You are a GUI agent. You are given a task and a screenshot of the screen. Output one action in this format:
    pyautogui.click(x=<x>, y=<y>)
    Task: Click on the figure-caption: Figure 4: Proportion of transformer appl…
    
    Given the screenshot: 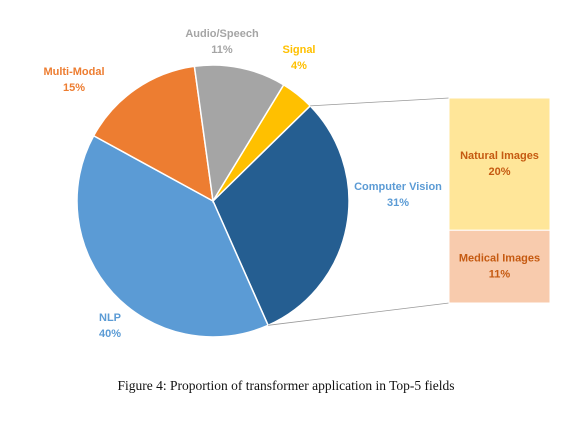 What is the action you would take?
    pyautogui.click(x=286, y=385)
    